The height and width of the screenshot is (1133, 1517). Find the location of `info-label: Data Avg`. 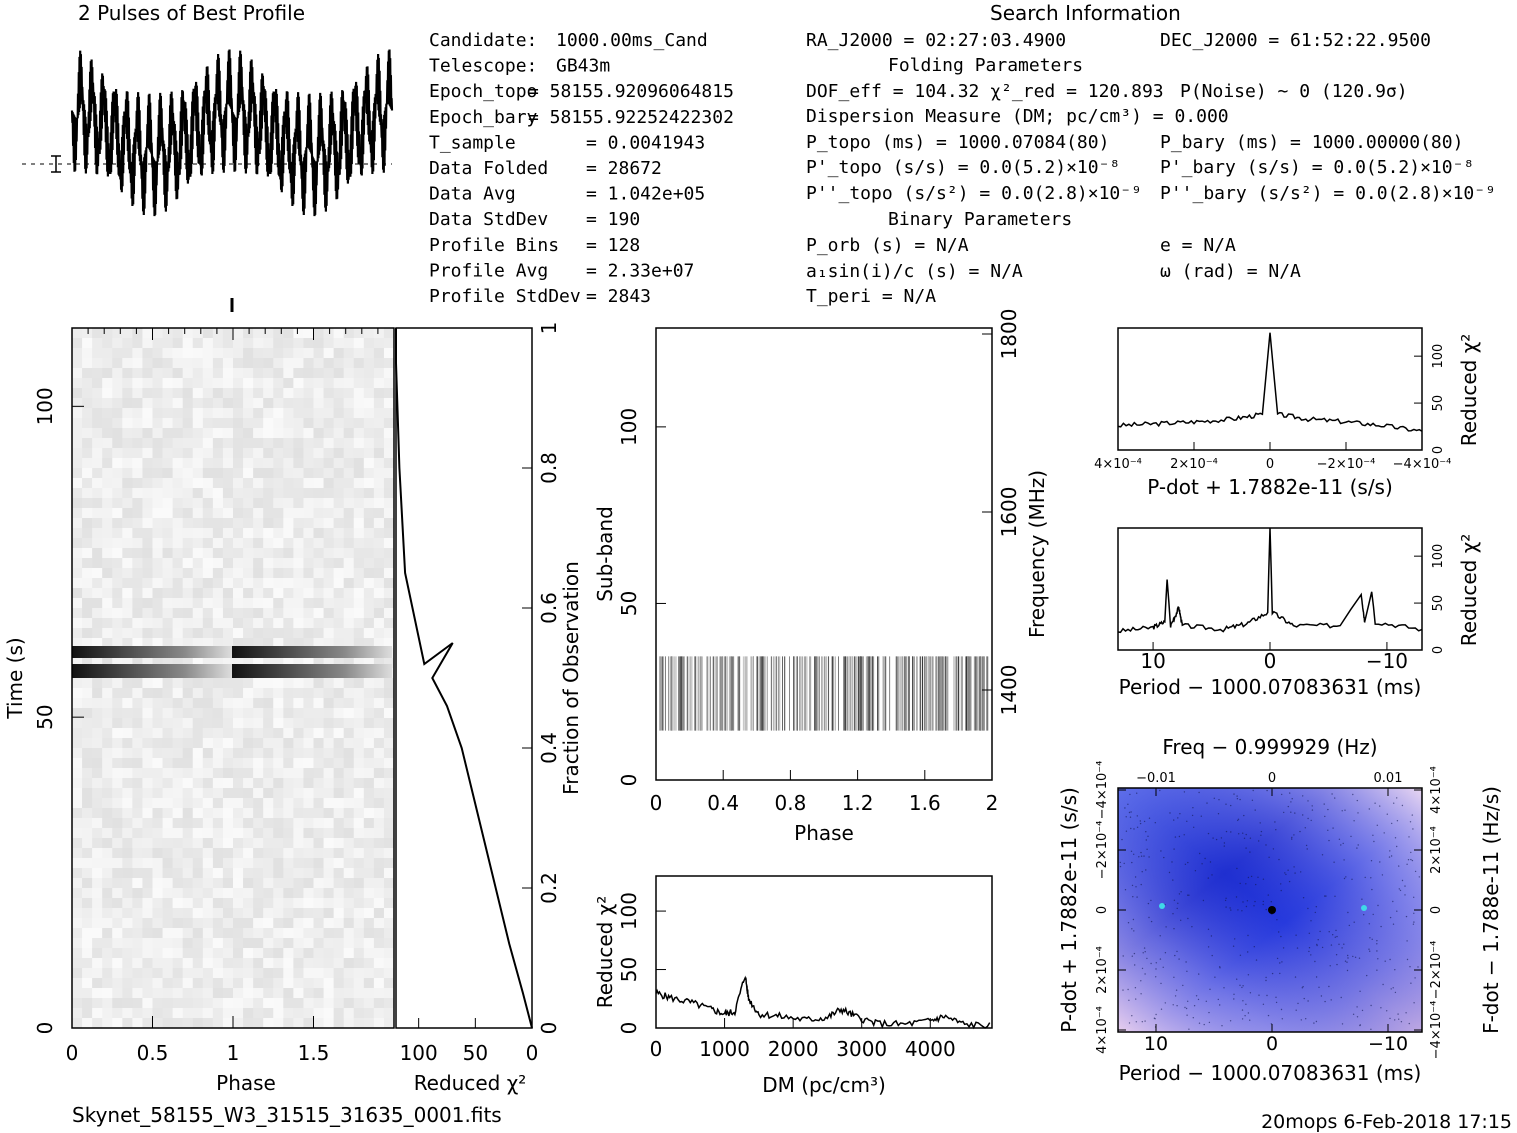

info-label: Data Avg is located at coordinates (472, 194).